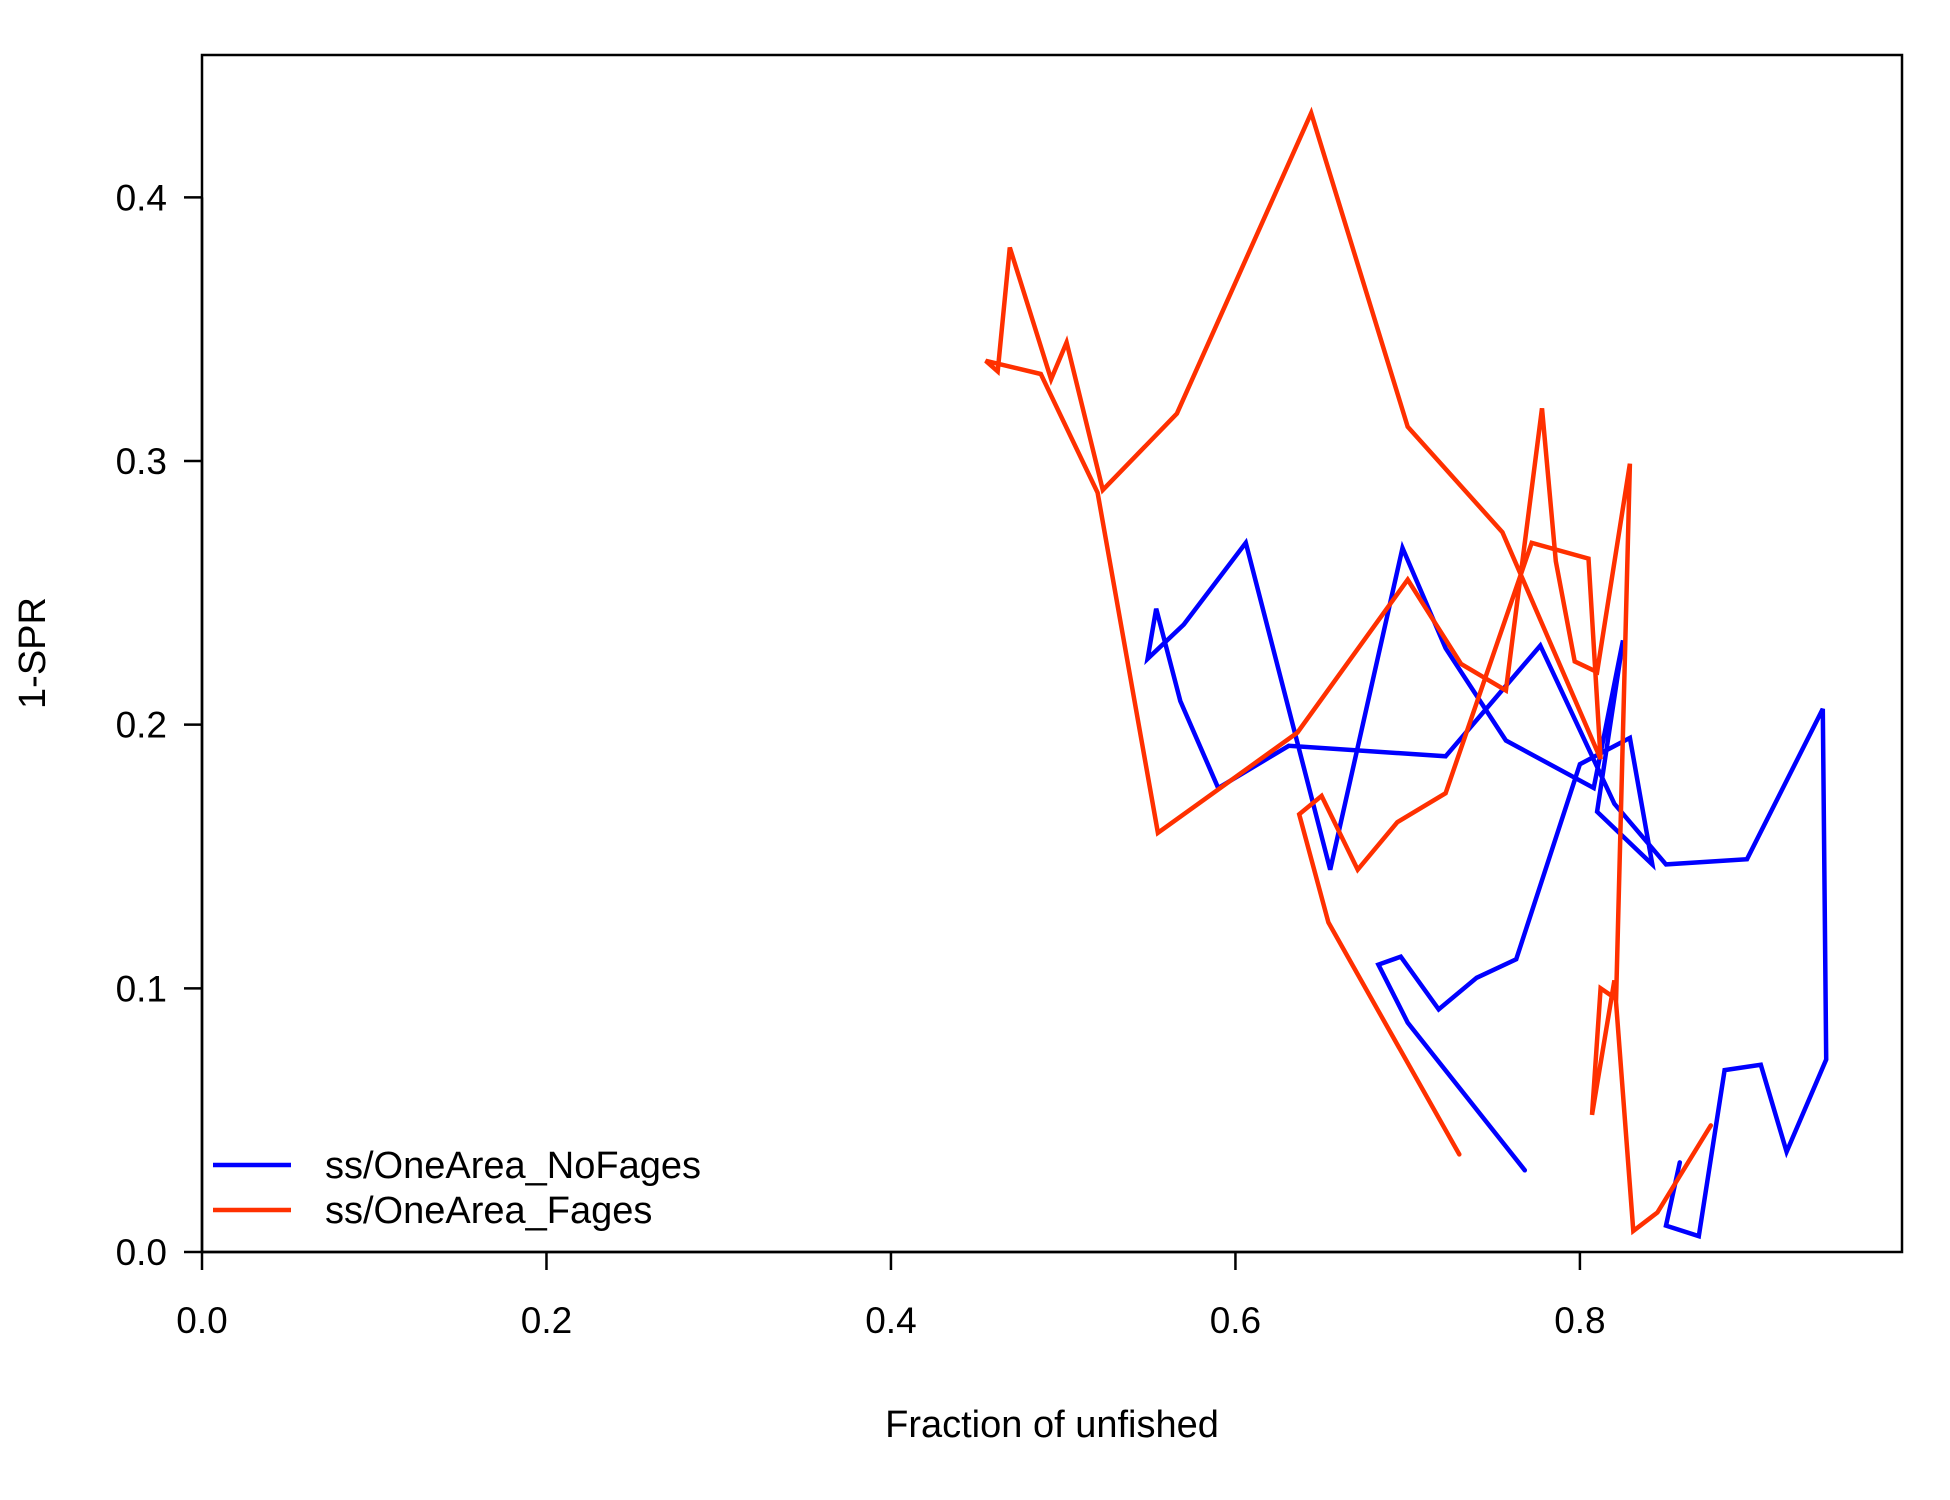 The width and height of the screenshot is (1950, 1500). I want to click on x-axis: 0.0 0.2 0.4 0.6 0.8, so click(891, 1295).